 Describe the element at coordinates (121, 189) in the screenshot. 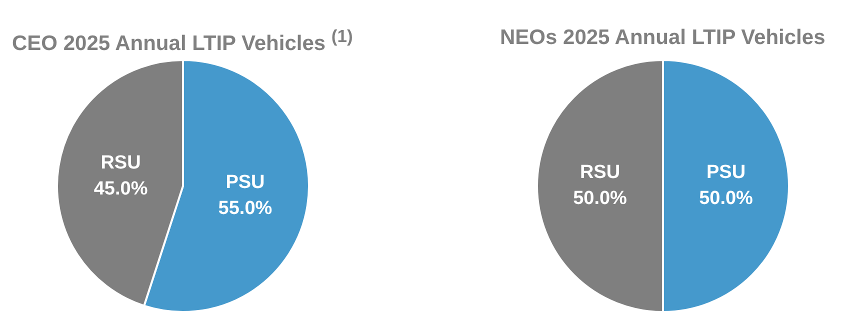

I see `data-label: 45.0%` at that location.